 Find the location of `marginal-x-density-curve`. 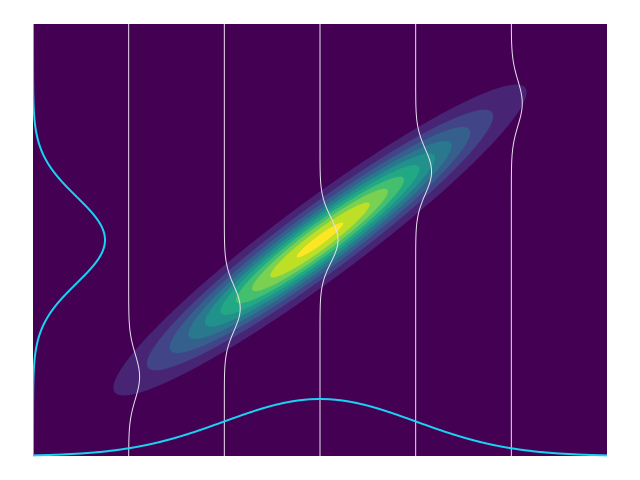

marginal-x-density-curve is located at coordinates (320, 427).